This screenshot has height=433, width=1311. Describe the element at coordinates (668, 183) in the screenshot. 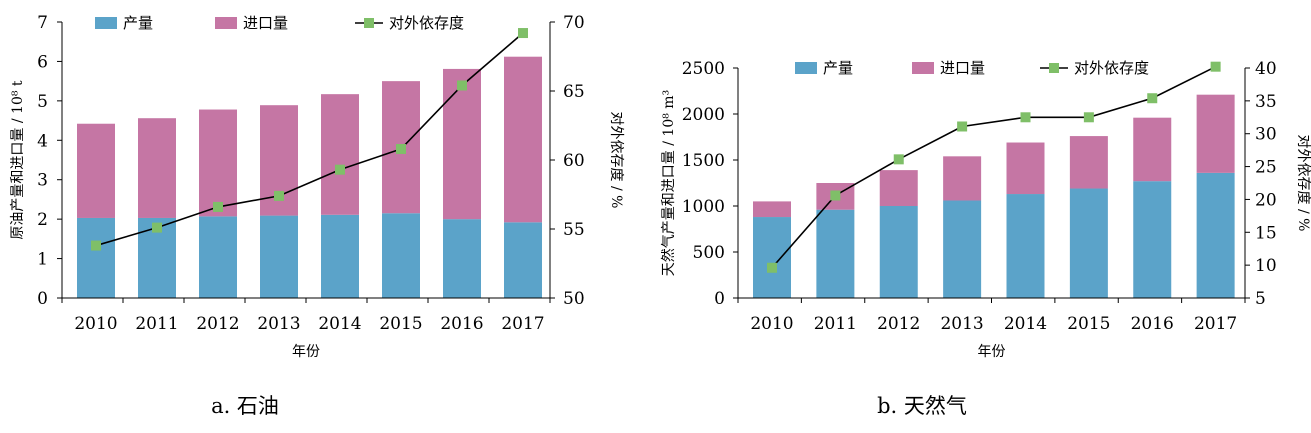

I see `y-axis-title: 天然气产量和进口量 / 10⁸ m³` at that location.